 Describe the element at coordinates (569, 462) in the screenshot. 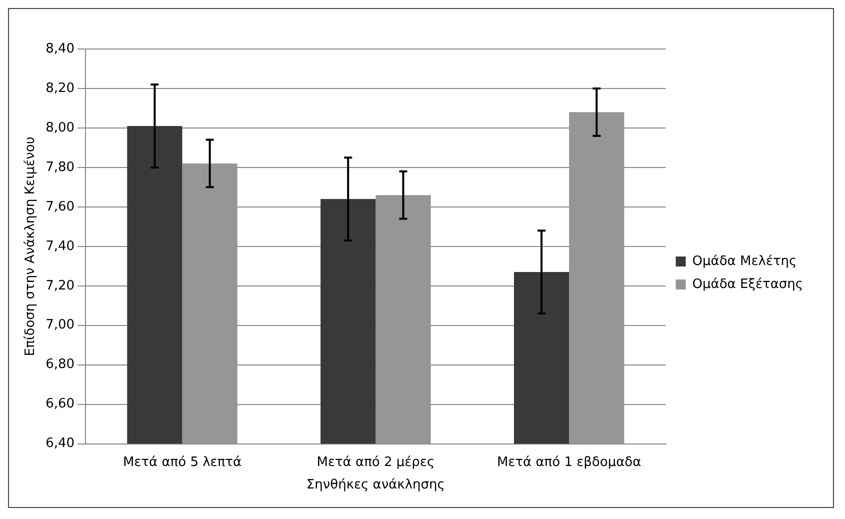

I see `x-tick-label: Μετά από 1 εβδομαδα` at that location.